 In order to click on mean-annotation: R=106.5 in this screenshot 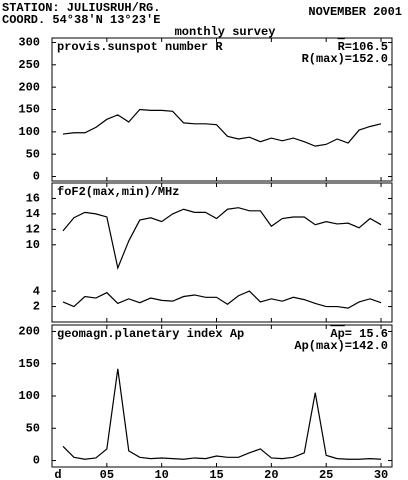, I will do `click(363, 47)`.